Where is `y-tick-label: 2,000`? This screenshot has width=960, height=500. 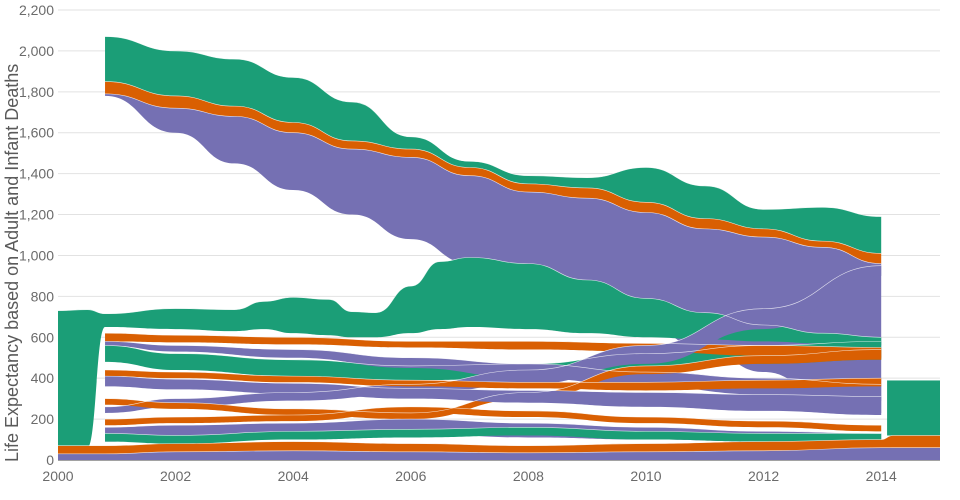 y-tick-label: 2,000 is located at coordinates (36, 51).